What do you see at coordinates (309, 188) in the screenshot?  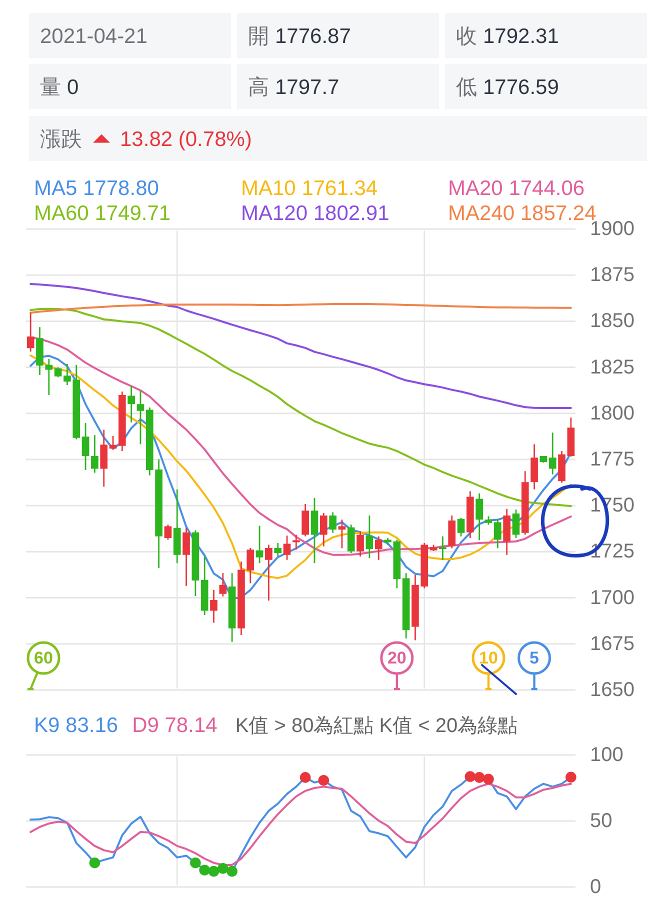 I see `text: MA10 1761.34` at bounding box center [309, 188].